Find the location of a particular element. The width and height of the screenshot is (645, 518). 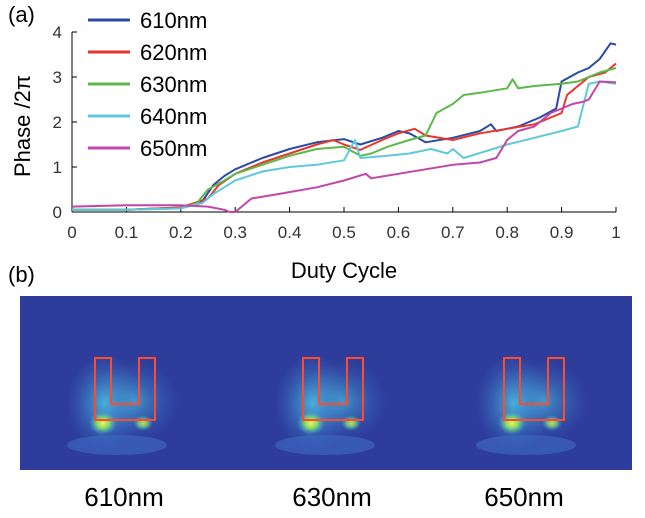

panel-b-label: (b) is located at coordinates (21, 274).